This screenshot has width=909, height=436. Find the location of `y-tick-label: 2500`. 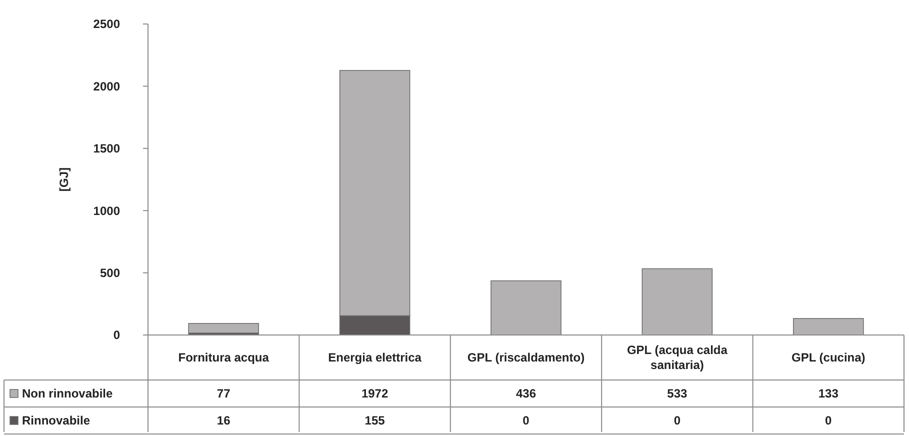

y-tick-label: 2500 is located at coordinates (106, 24).